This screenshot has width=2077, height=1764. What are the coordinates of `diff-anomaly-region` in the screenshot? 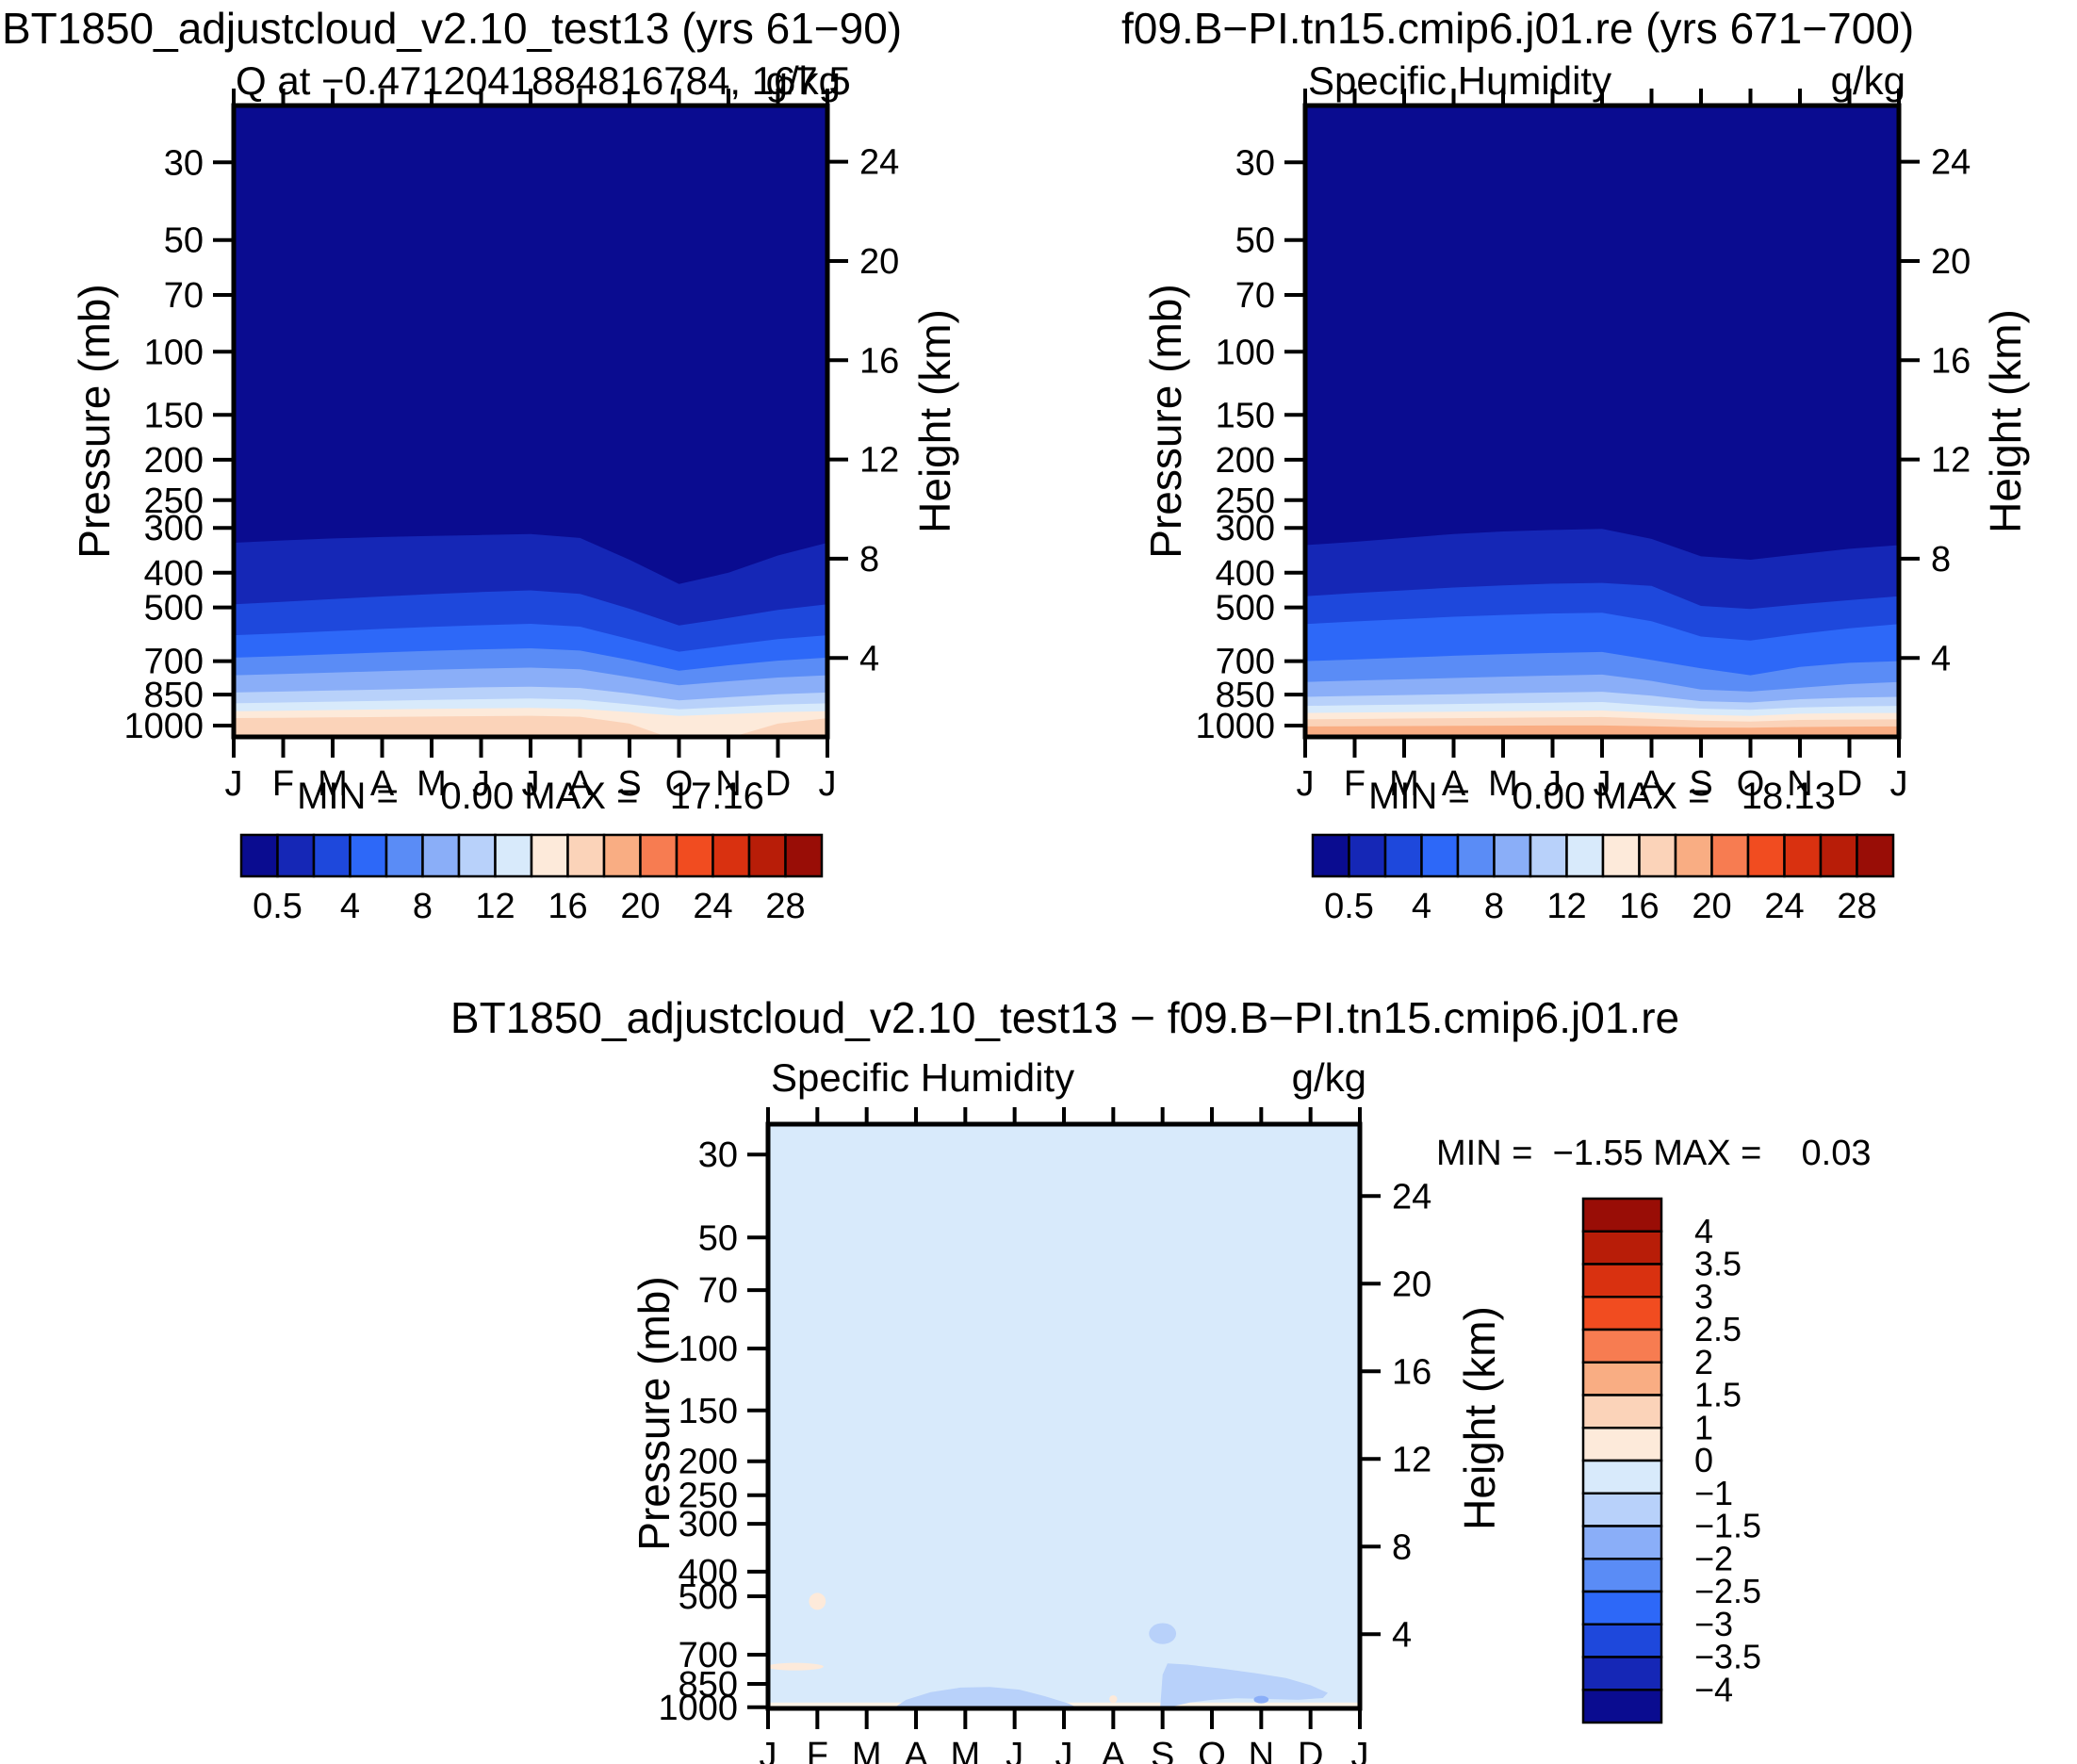 It's located at (1244, 1685).